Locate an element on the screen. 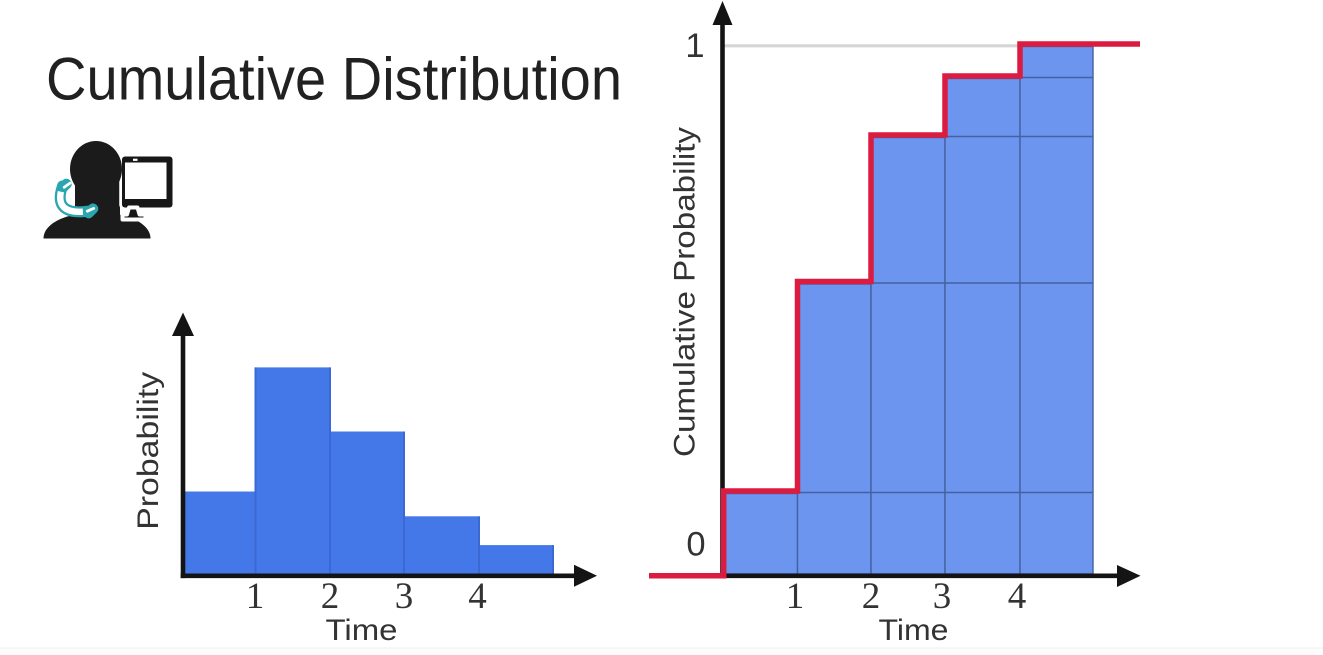 Image resolution: width=1323 pixels, height=655 pixels. svg-text: Cumulative Distribution is located at coordinates (334, 79).